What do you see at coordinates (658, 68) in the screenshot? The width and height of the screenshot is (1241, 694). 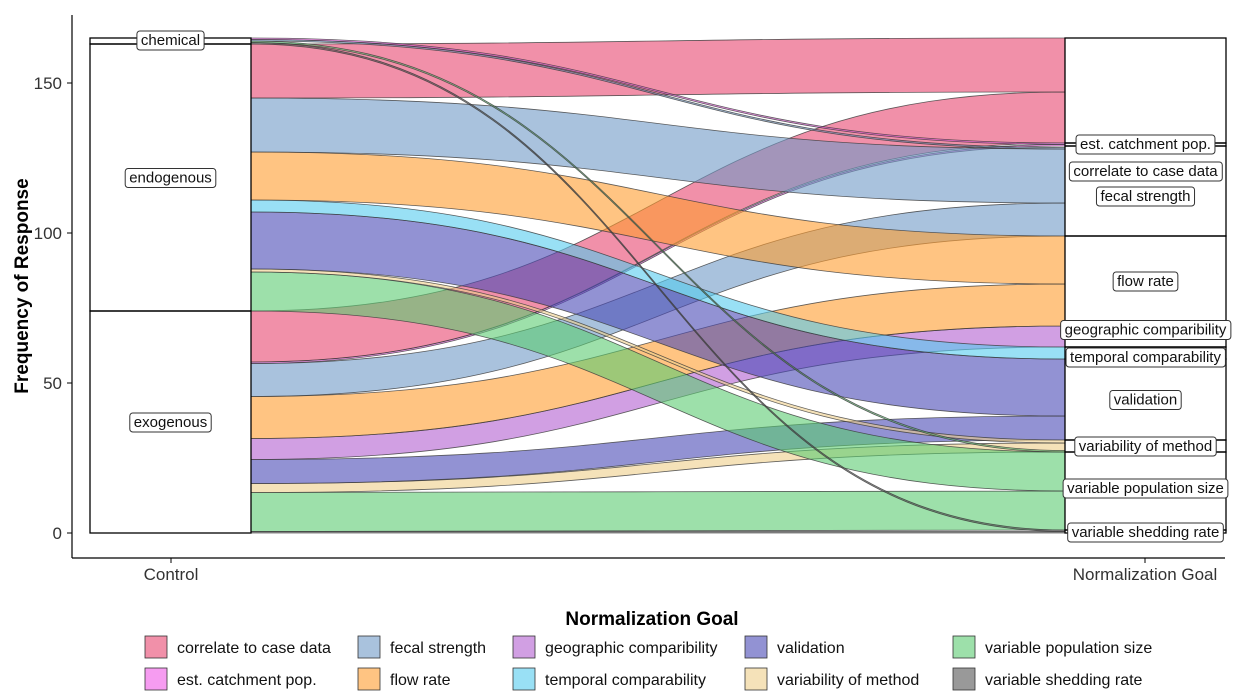 I see `flow-endogenous-to-correlate-to-case-data` at bounding box center [658, 68].